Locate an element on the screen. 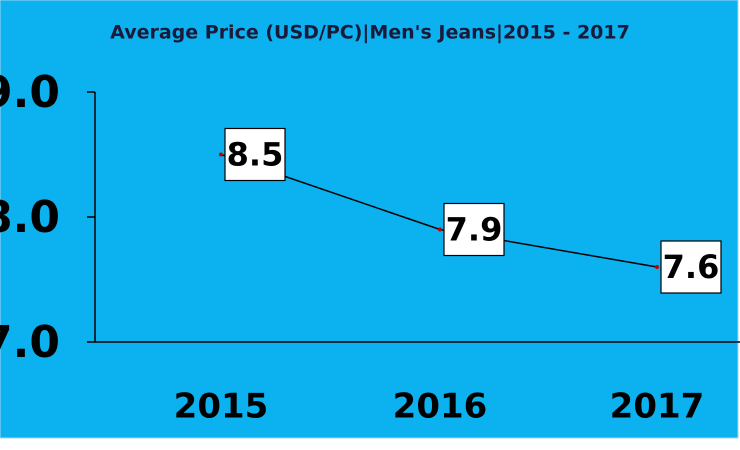 Image resolution: width=740 pixels, height=450 pixels. data-label-text: 7.9 is located at coordinates (474, 230).